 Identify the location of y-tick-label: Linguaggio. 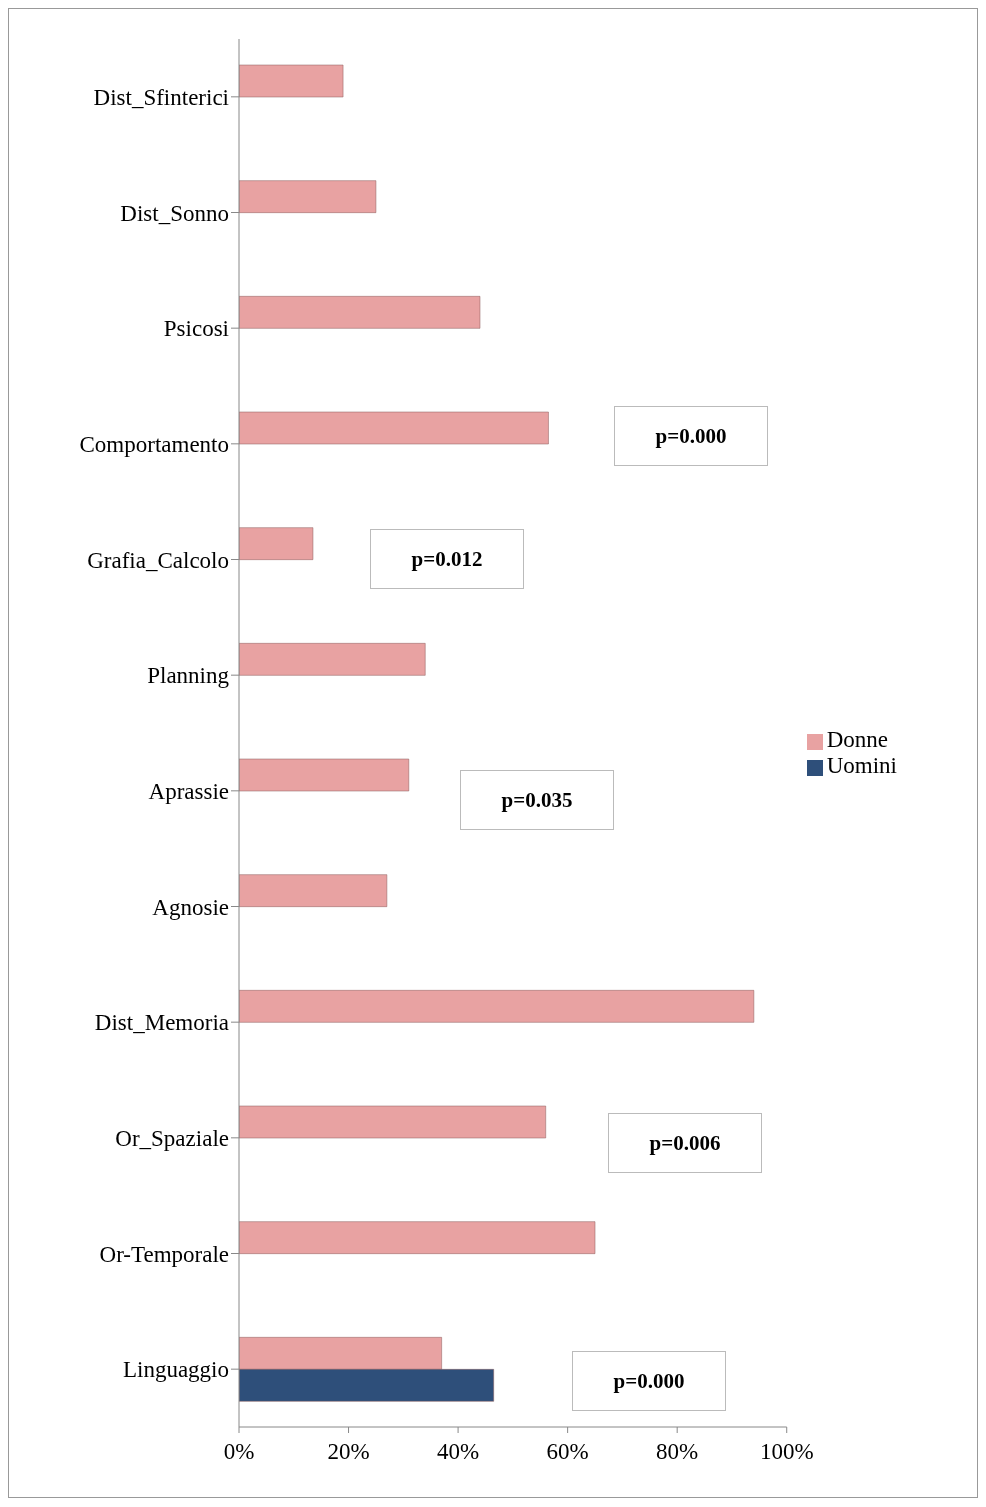
(175, 1370).